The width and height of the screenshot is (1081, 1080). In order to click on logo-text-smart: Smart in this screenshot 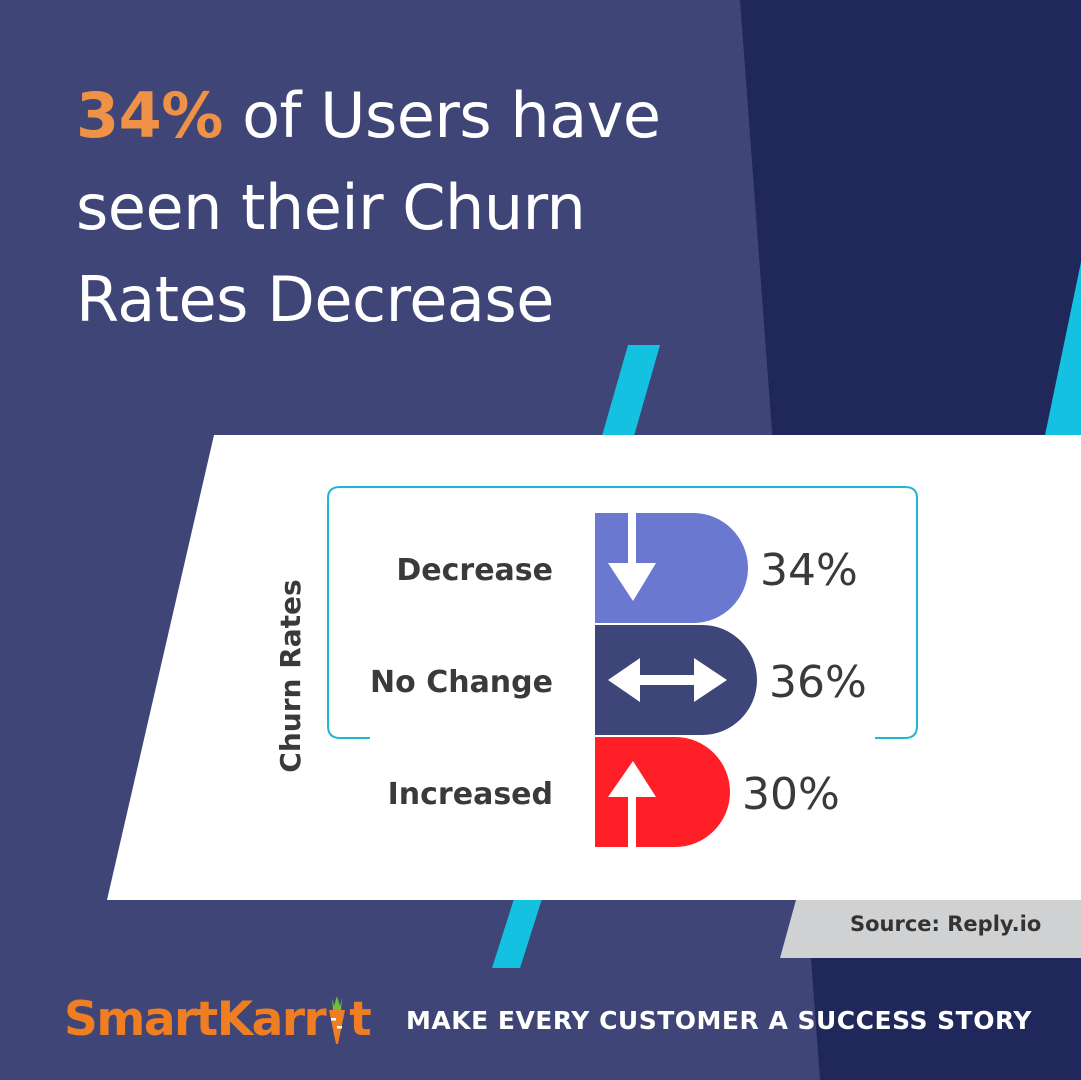, I will do `click(141, 1019)`.